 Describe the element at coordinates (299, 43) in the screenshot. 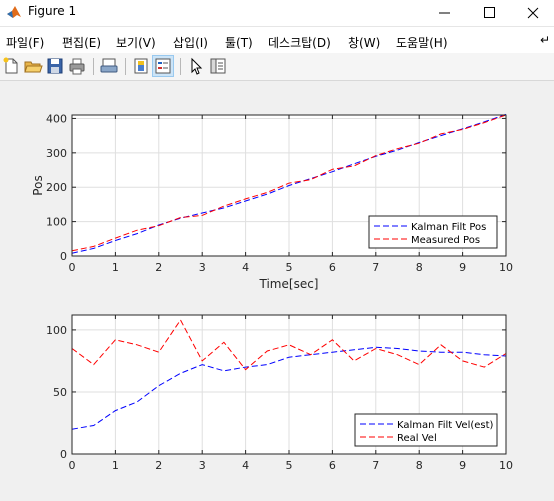

I see `menu-desktop: 데스크탑(D)` at that location.